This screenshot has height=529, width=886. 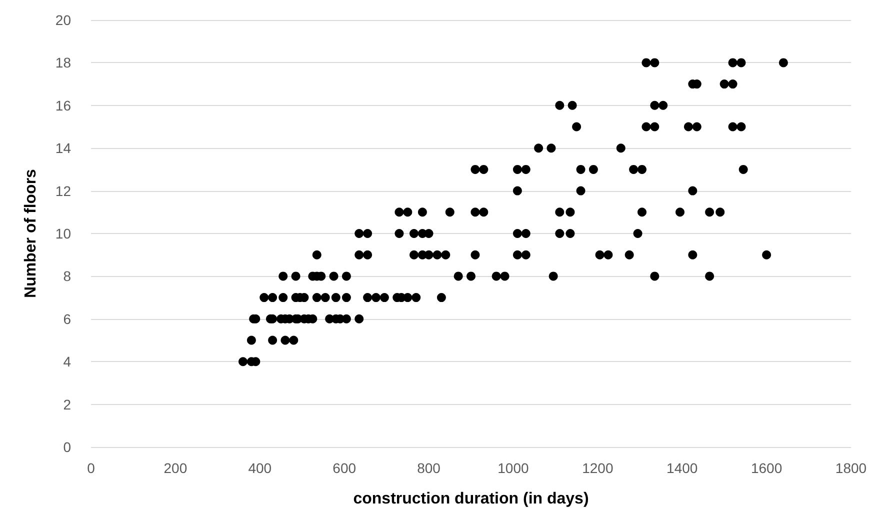 What do you see at coordinates (429, 468) in the screenshot?
I see `x-tick-label: 800` at bounding box center [429, 468].